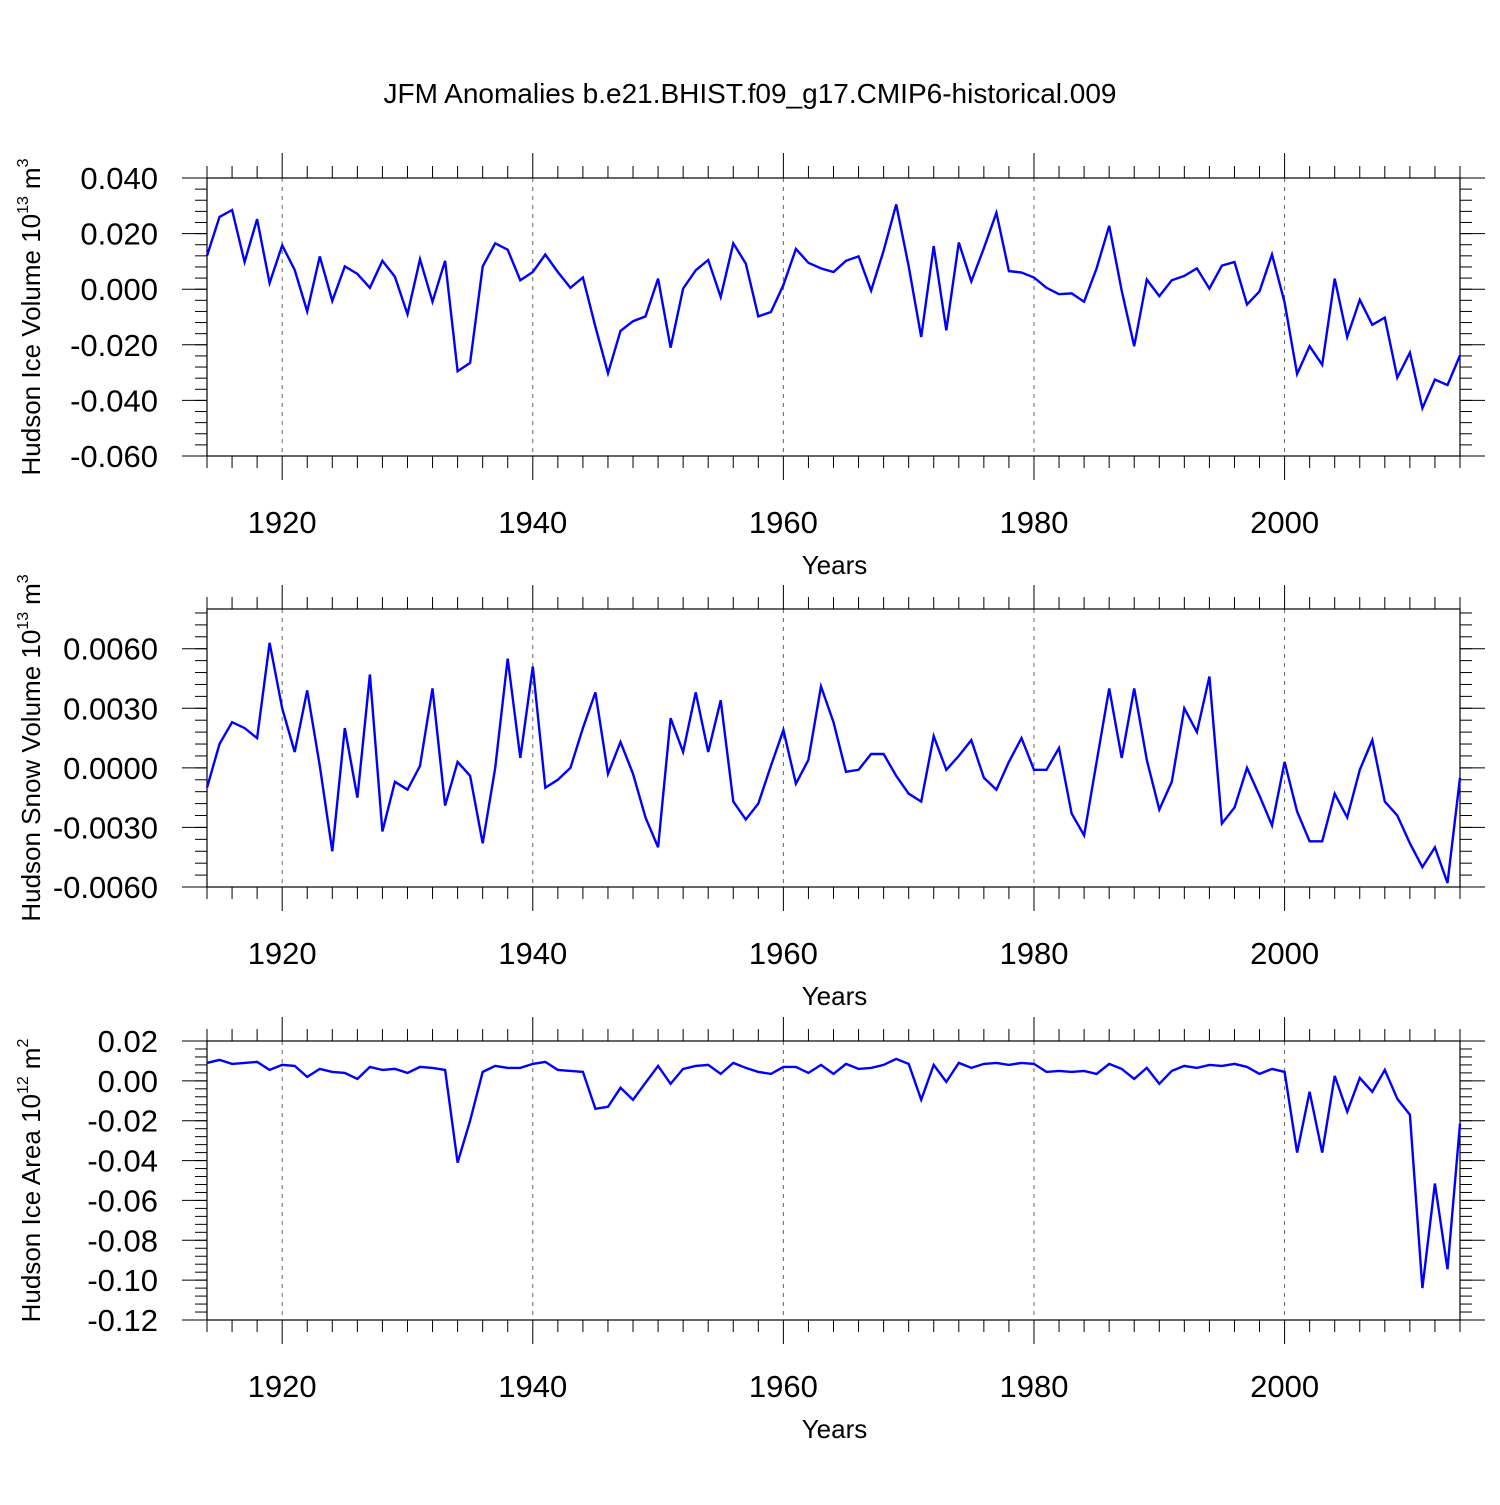 This screenshot has width=1500, height=1505. What do you see at coordinates (119, 234) in the screenshot?
I see `y-tick-label: 0.020` at bounding box center [119, 234].